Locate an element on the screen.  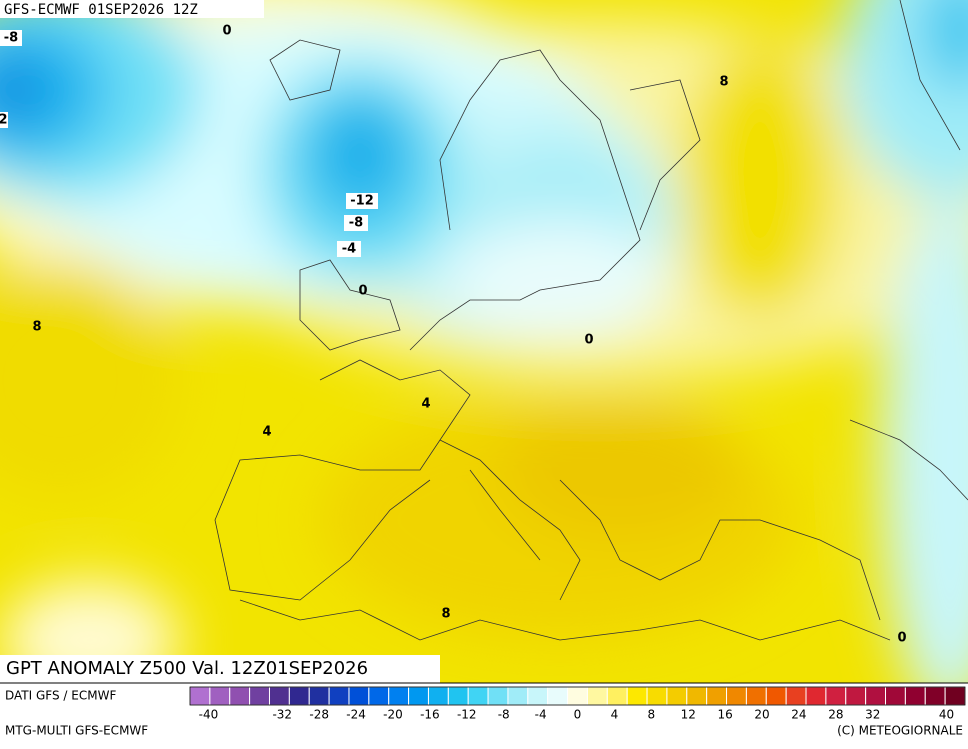
contour-label: -12 is located at coordinates (362, 201).